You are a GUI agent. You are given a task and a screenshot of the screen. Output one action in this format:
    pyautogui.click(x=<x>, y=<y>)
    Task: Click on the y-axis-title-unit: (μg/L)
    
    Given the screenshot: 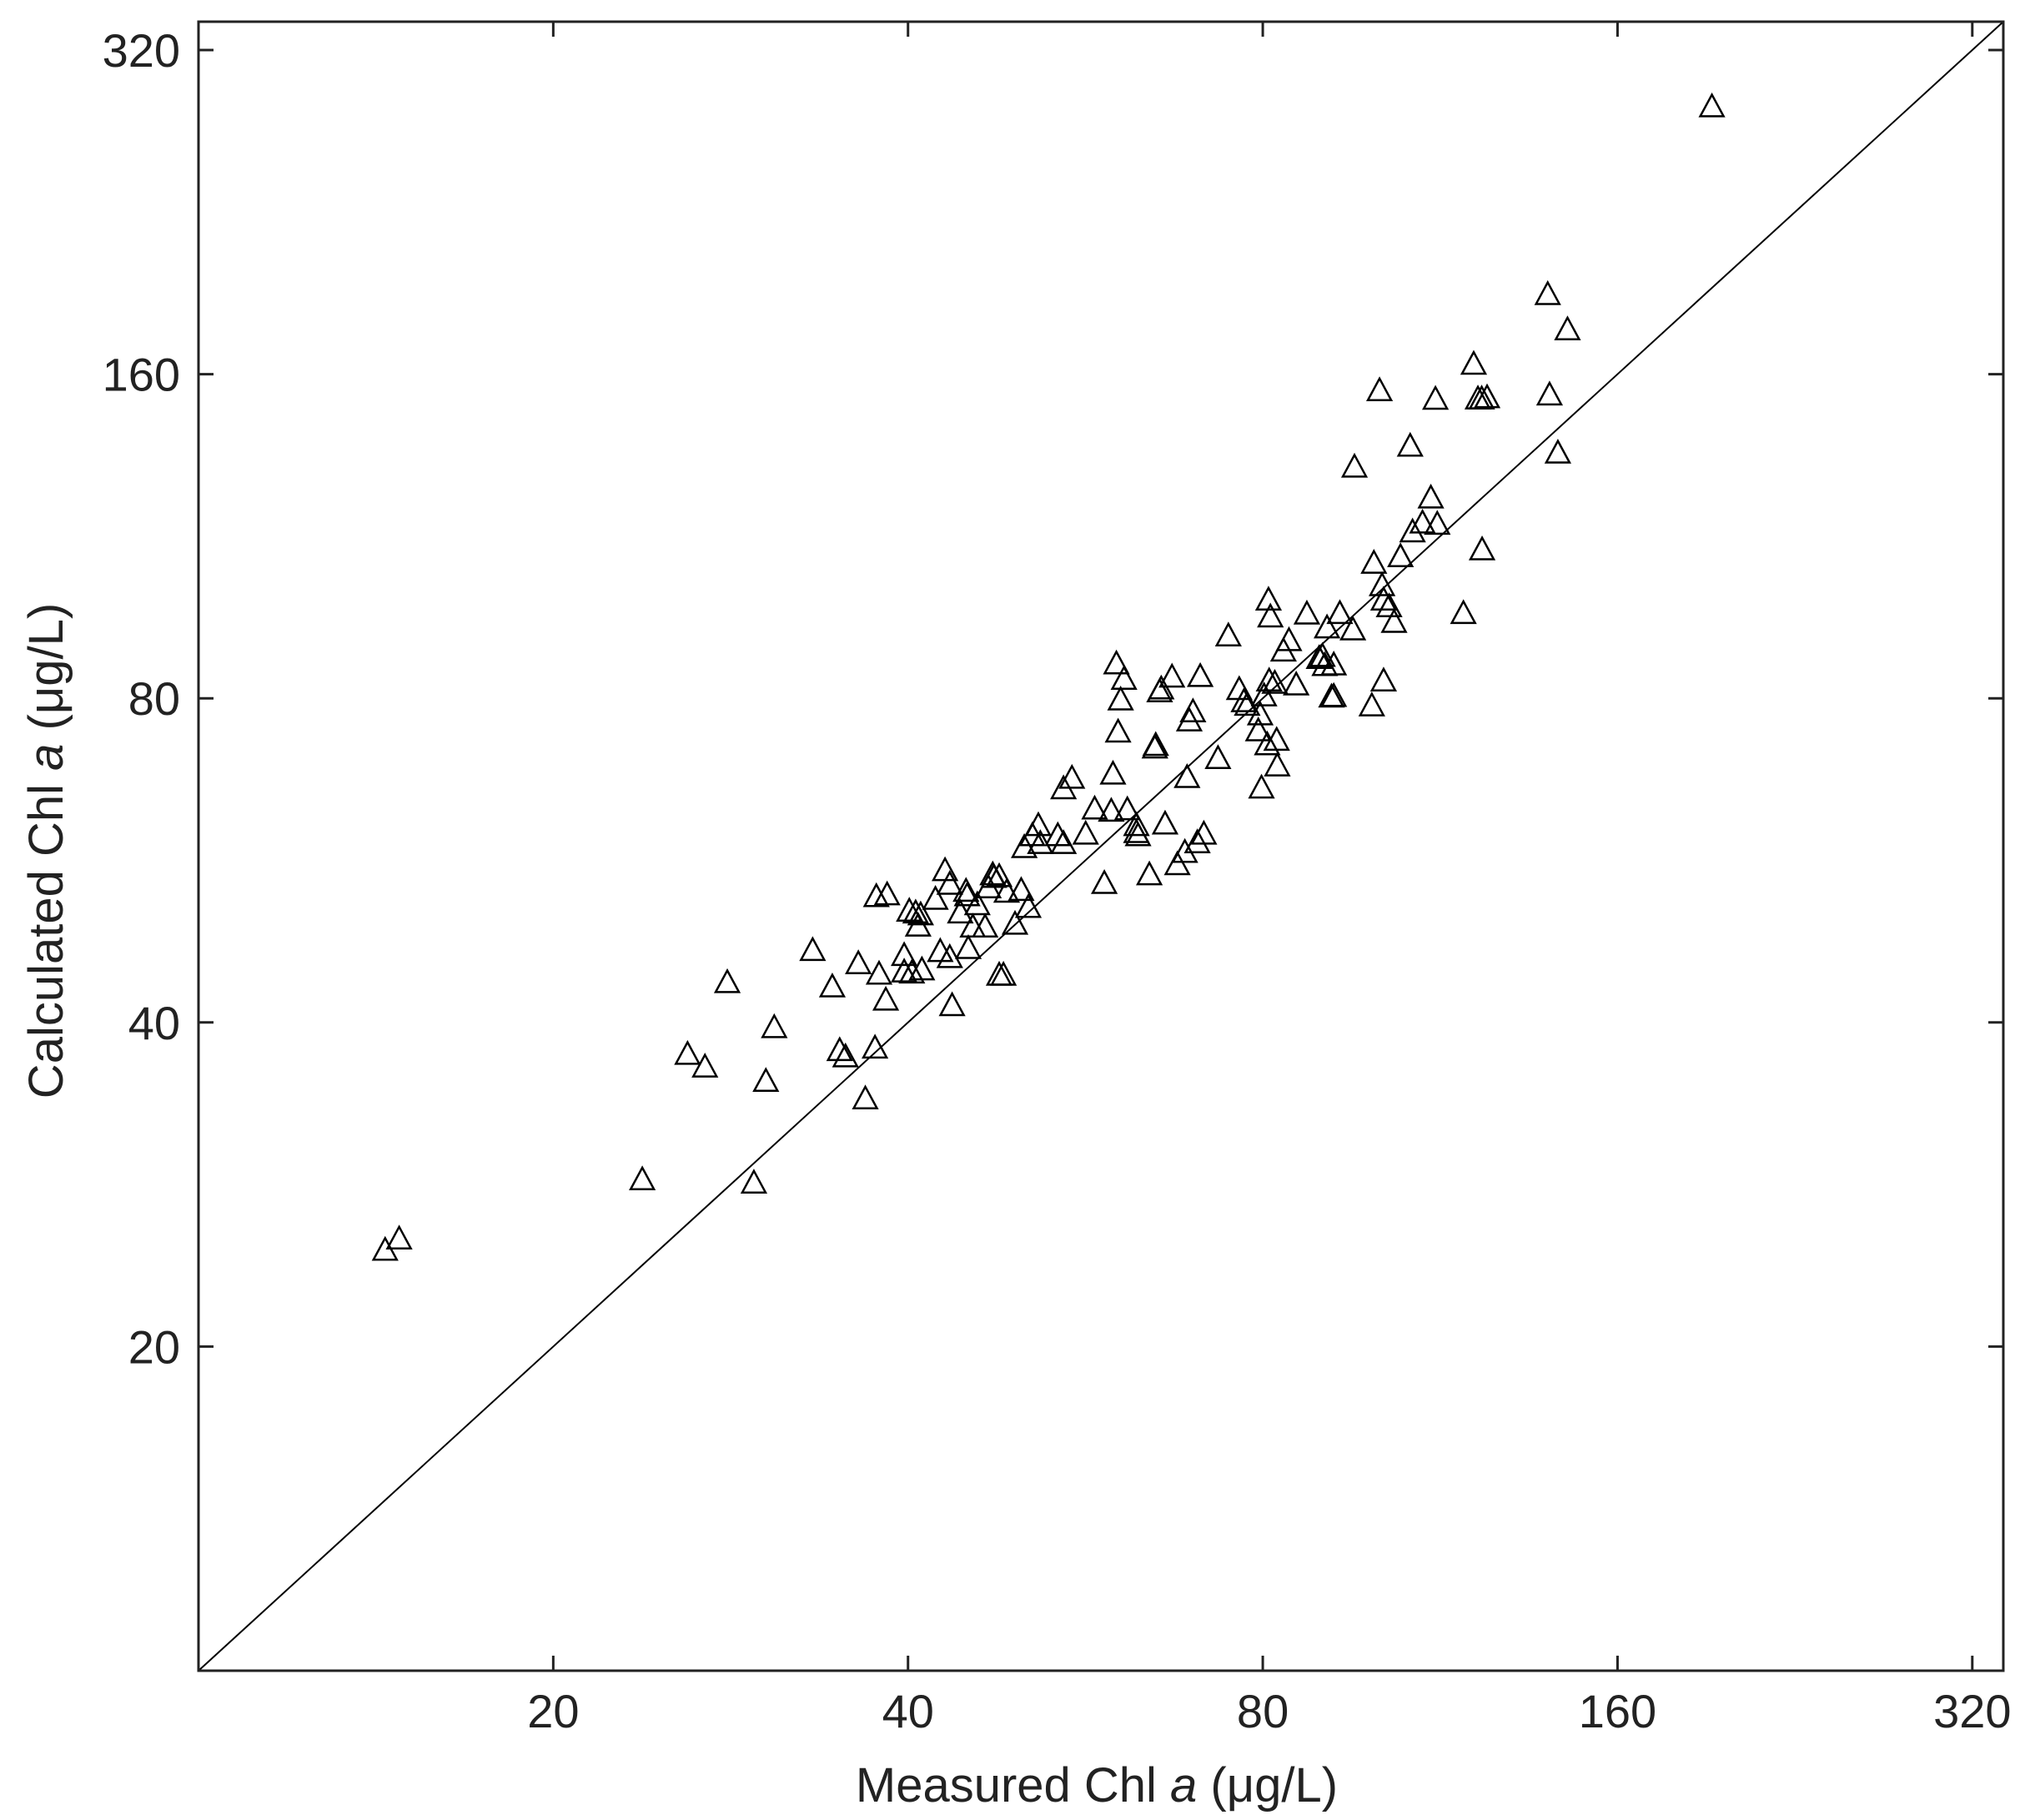 What is the action you would take?
    pyautogui.click(x=46, y=673)
    